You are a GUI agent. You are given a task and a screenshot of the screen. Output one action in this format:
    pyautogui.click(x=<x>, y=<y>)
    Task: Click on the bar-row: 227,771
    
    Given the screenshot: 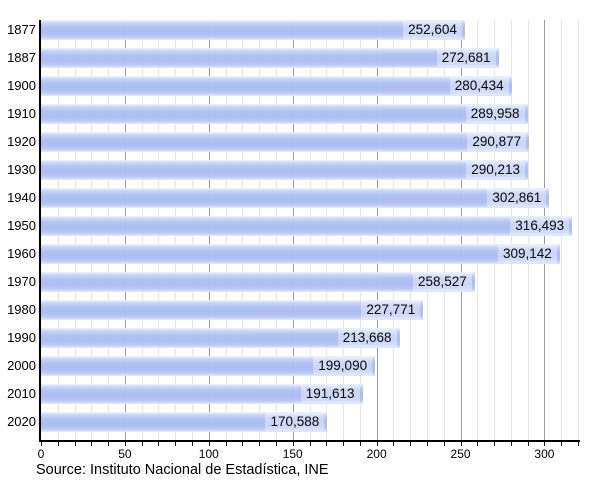 What is the action you would take?
    pyautogui.click(x=309, y=310)
    